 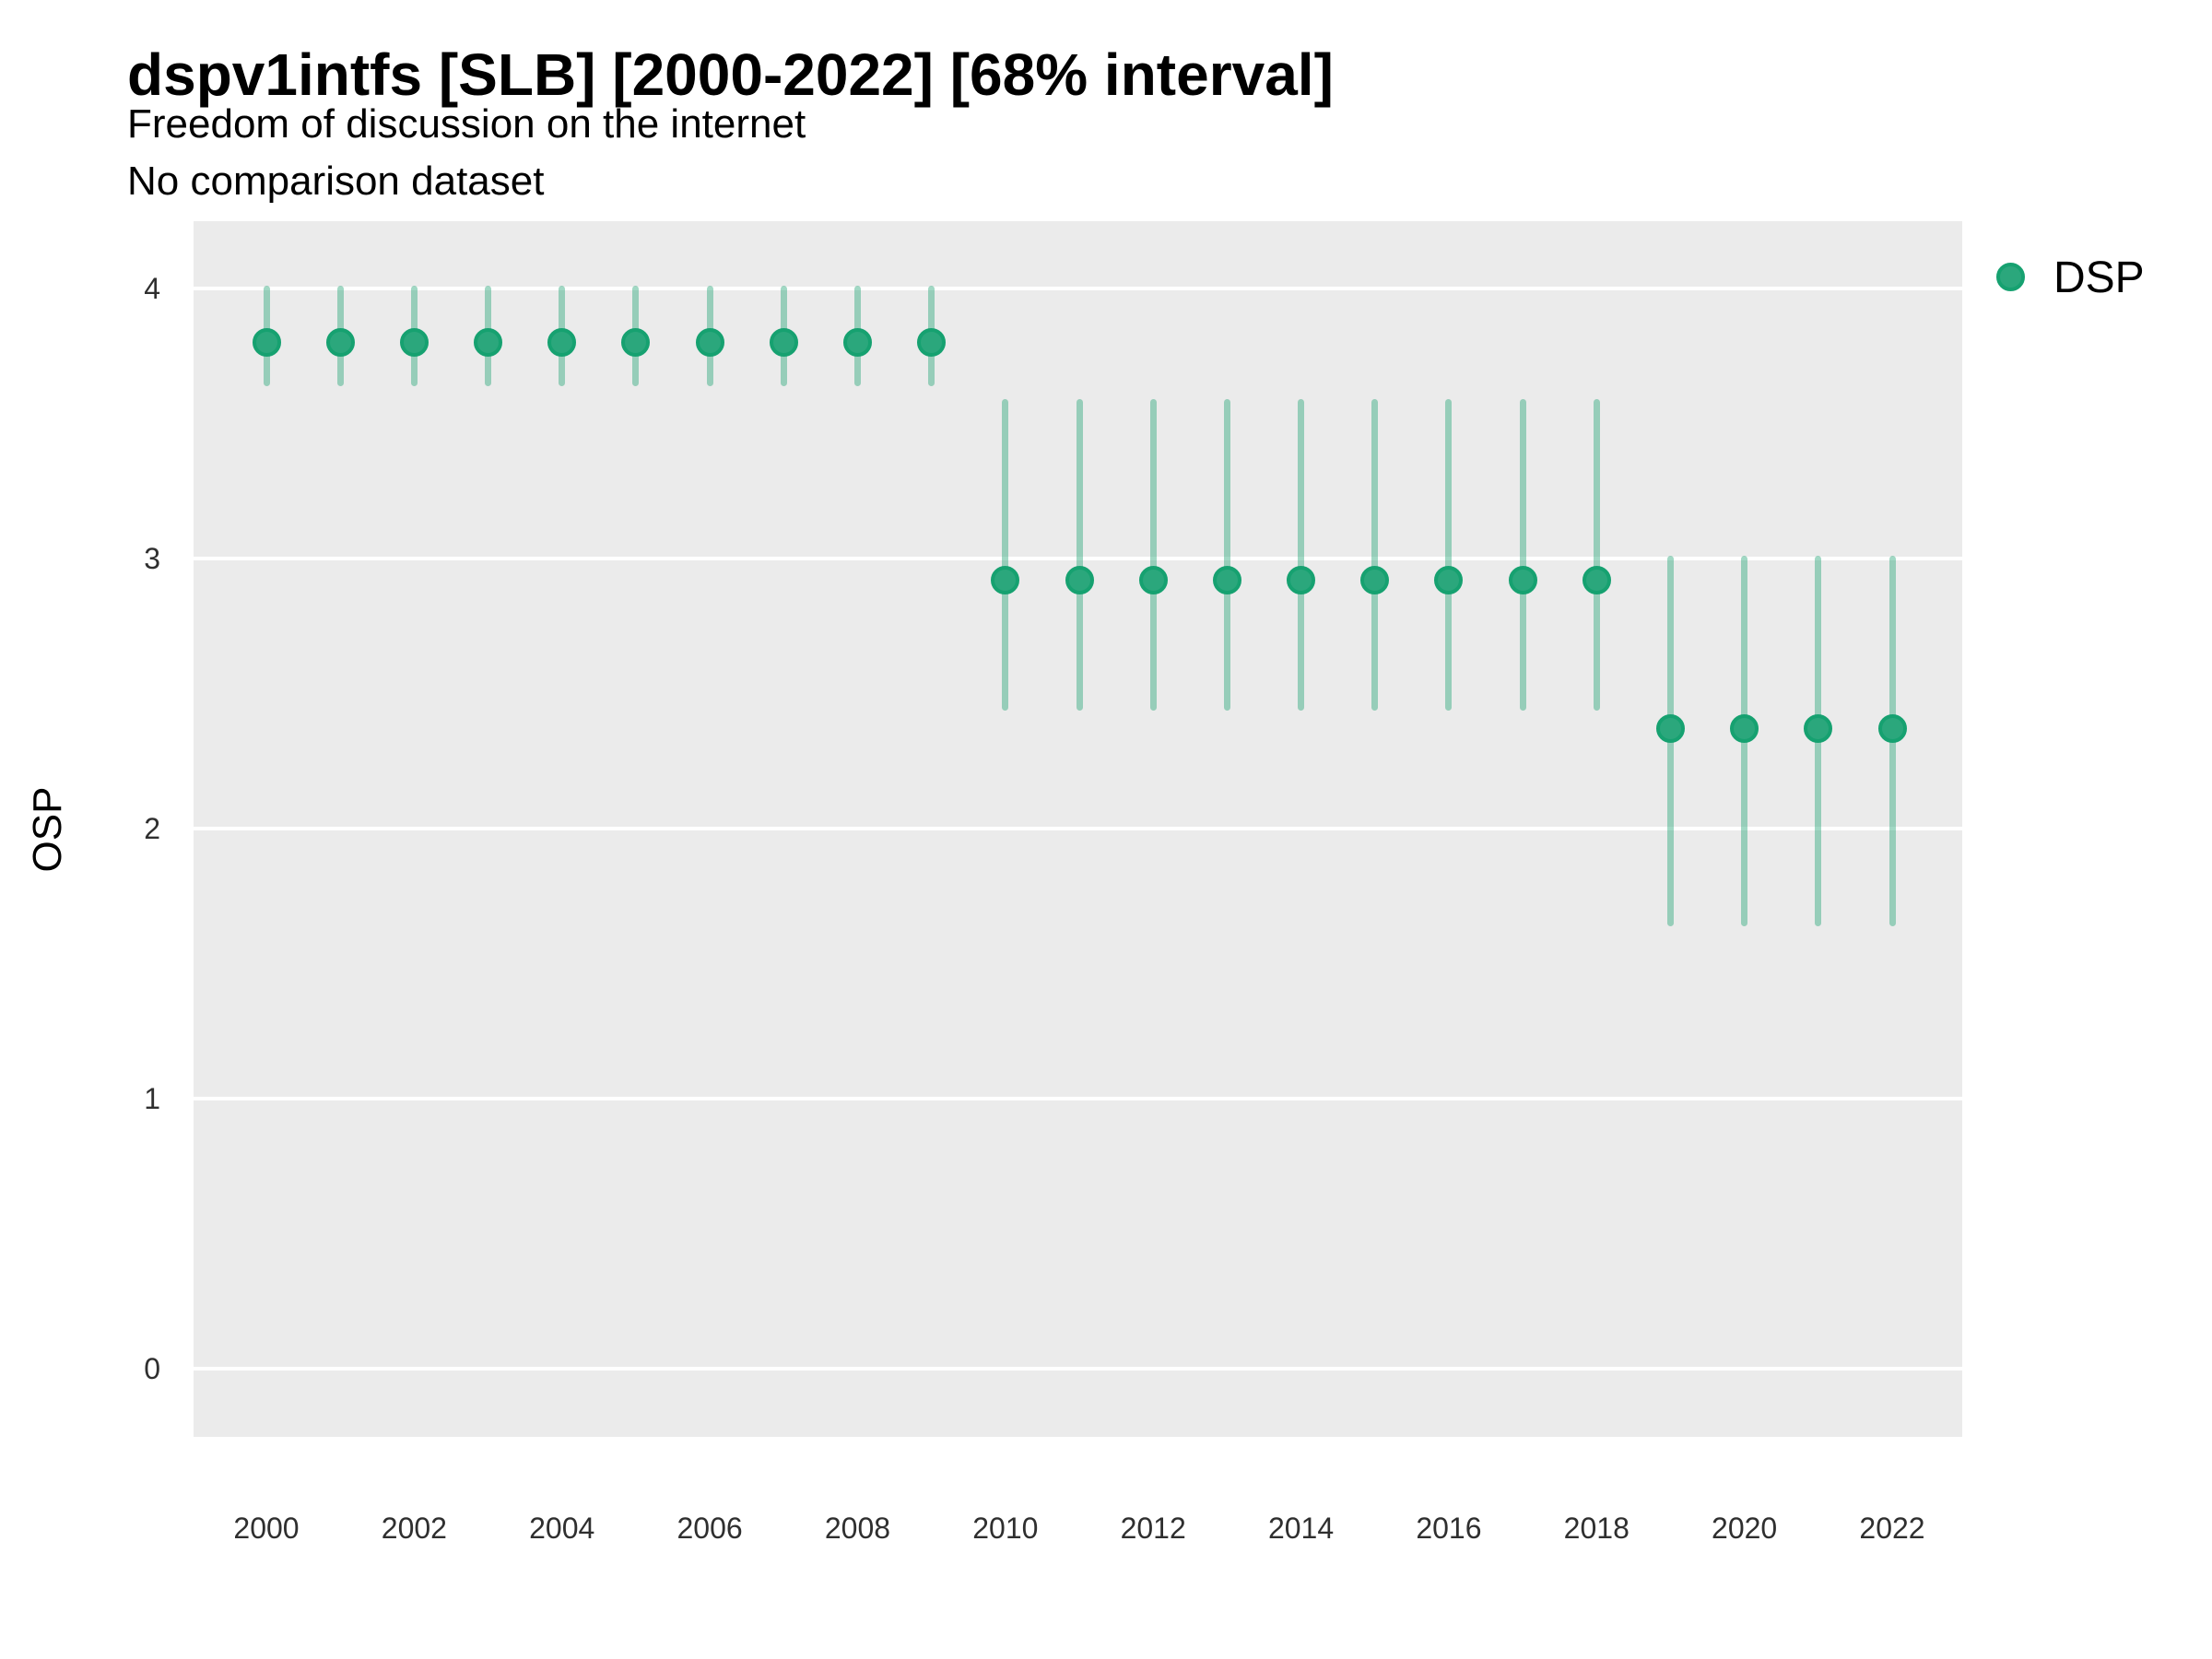 I want to click on point-2019, so click(x=1670, y=729).